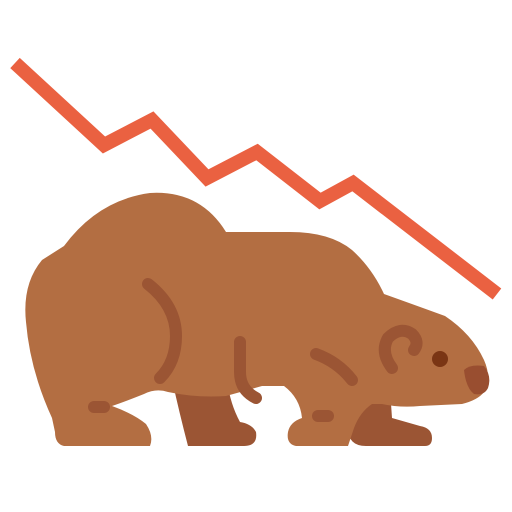 This screenshot has width=512, height=512. Describe the element at coordinates (440, 359) in the screenshot. I see `bear-eye` at that location.